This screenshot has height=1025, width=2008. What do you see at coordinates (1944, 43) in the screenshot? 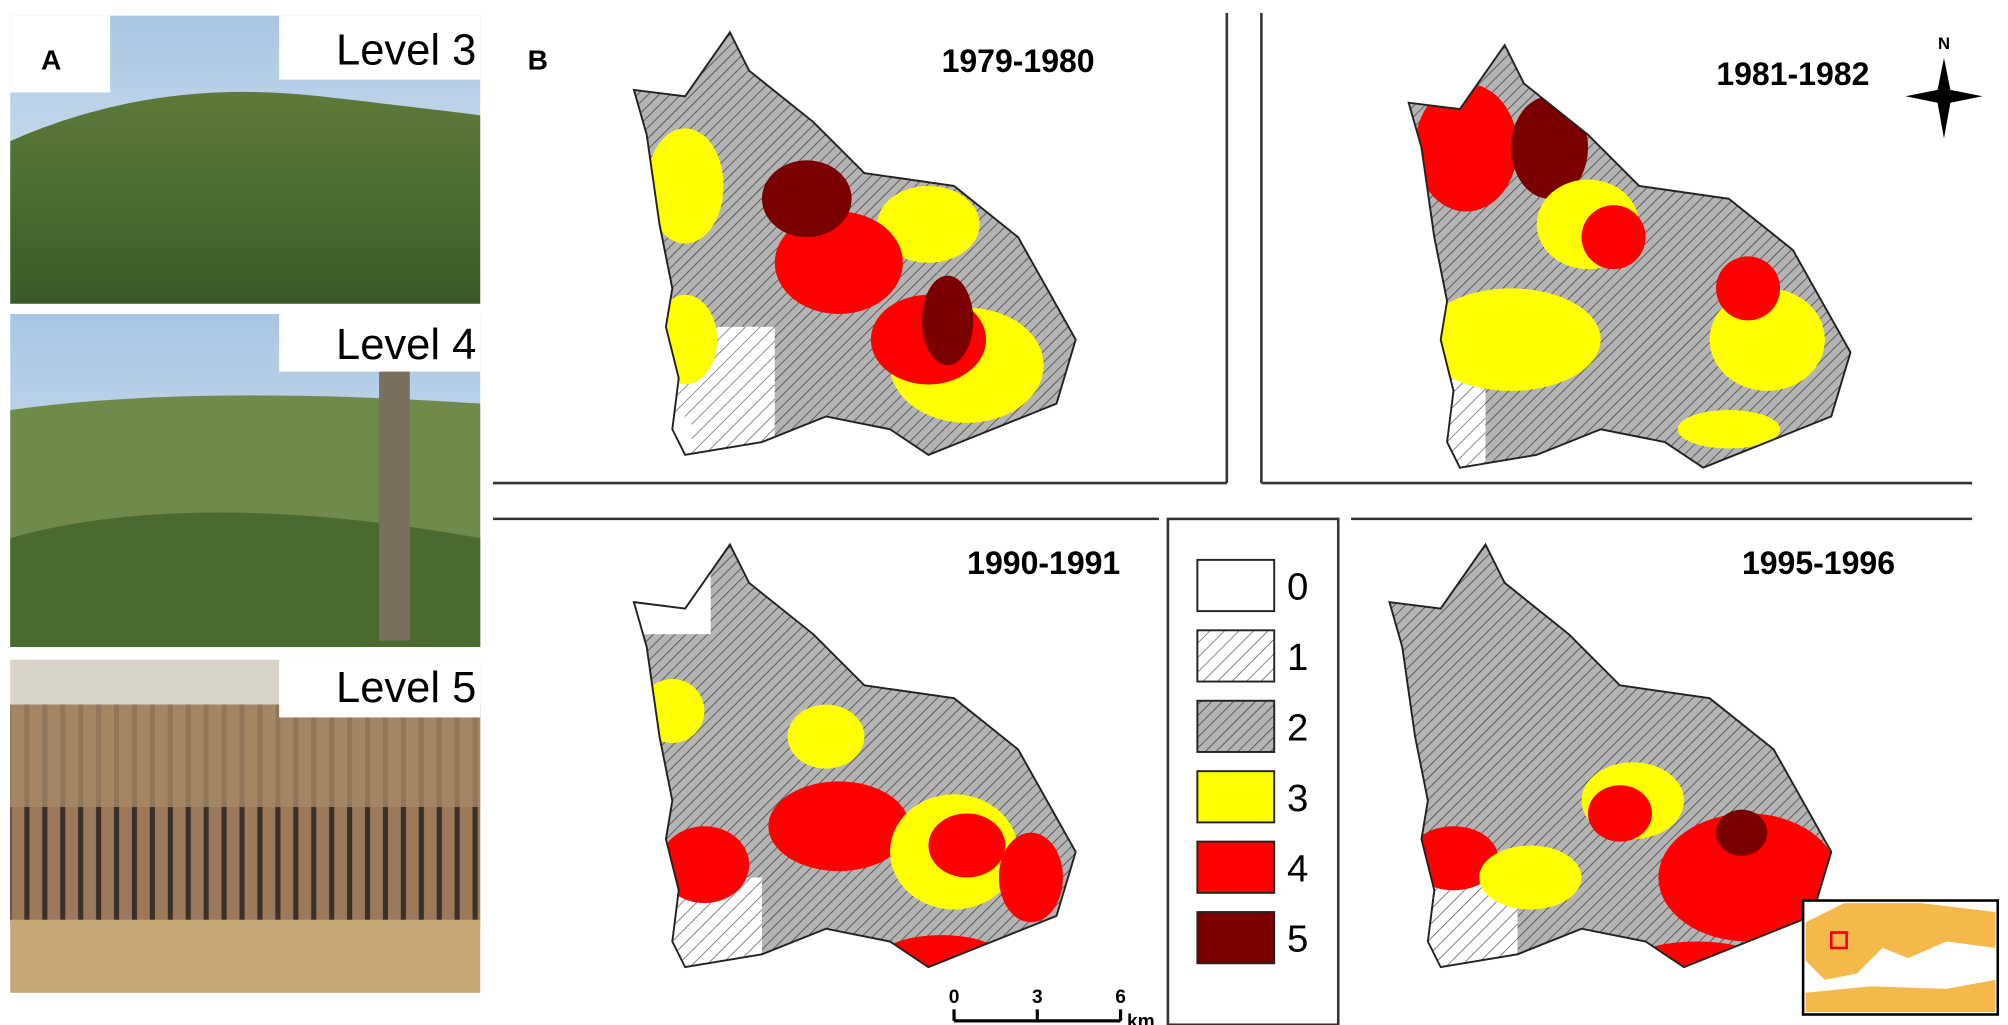
I see `north-label: N` at bounding box center [1944, 43].